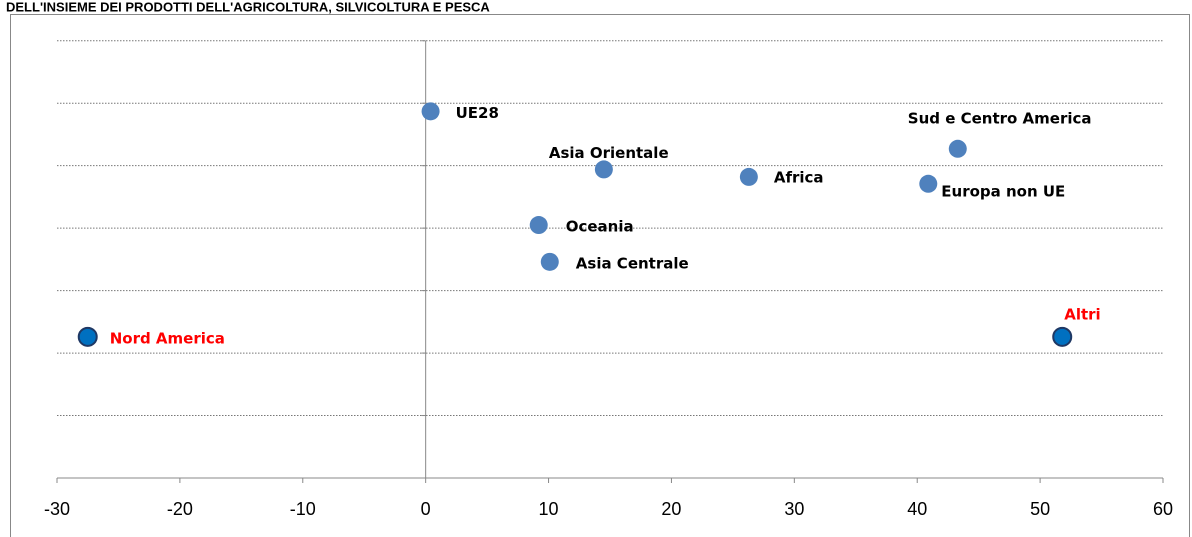  Describe the element at coordinates (167, 338) in the screenshot. I see `point-label: Nord America` at that location.